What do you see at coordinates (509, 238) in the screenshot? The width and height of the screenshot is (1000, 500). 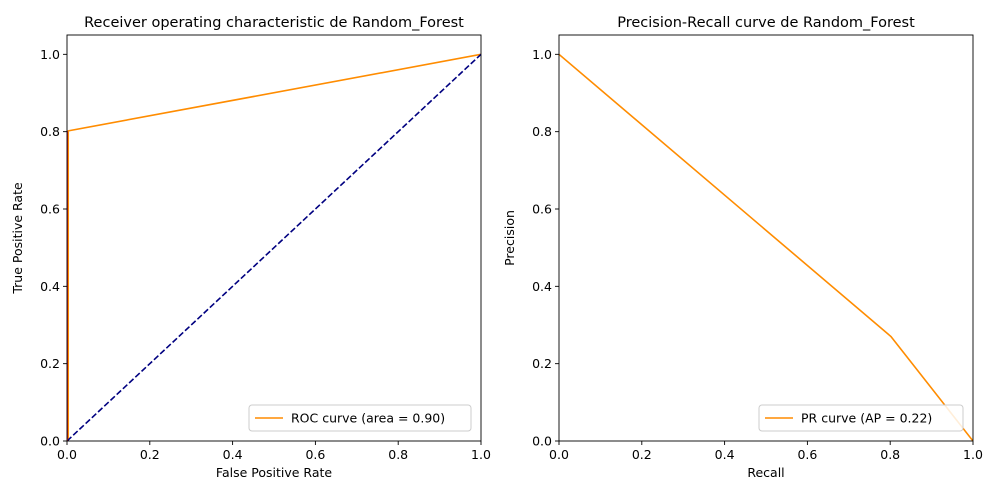 I see `y-axis-label: Precision` at bounding box center [509, 238].